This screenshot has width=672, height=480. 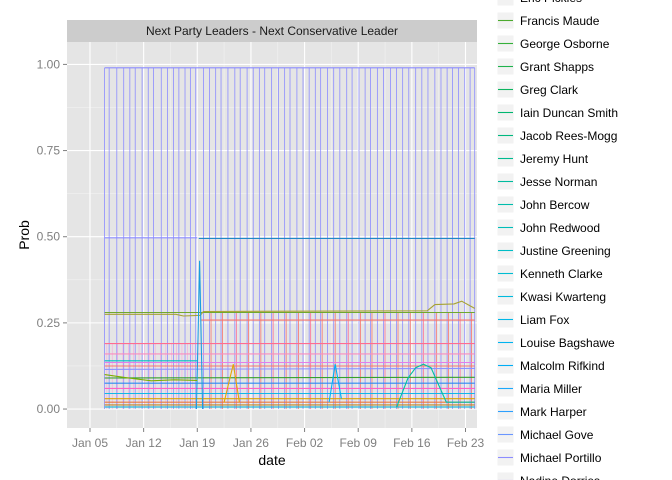 I want to click on y-axis-title: Prob, so click(x=24, y=235).